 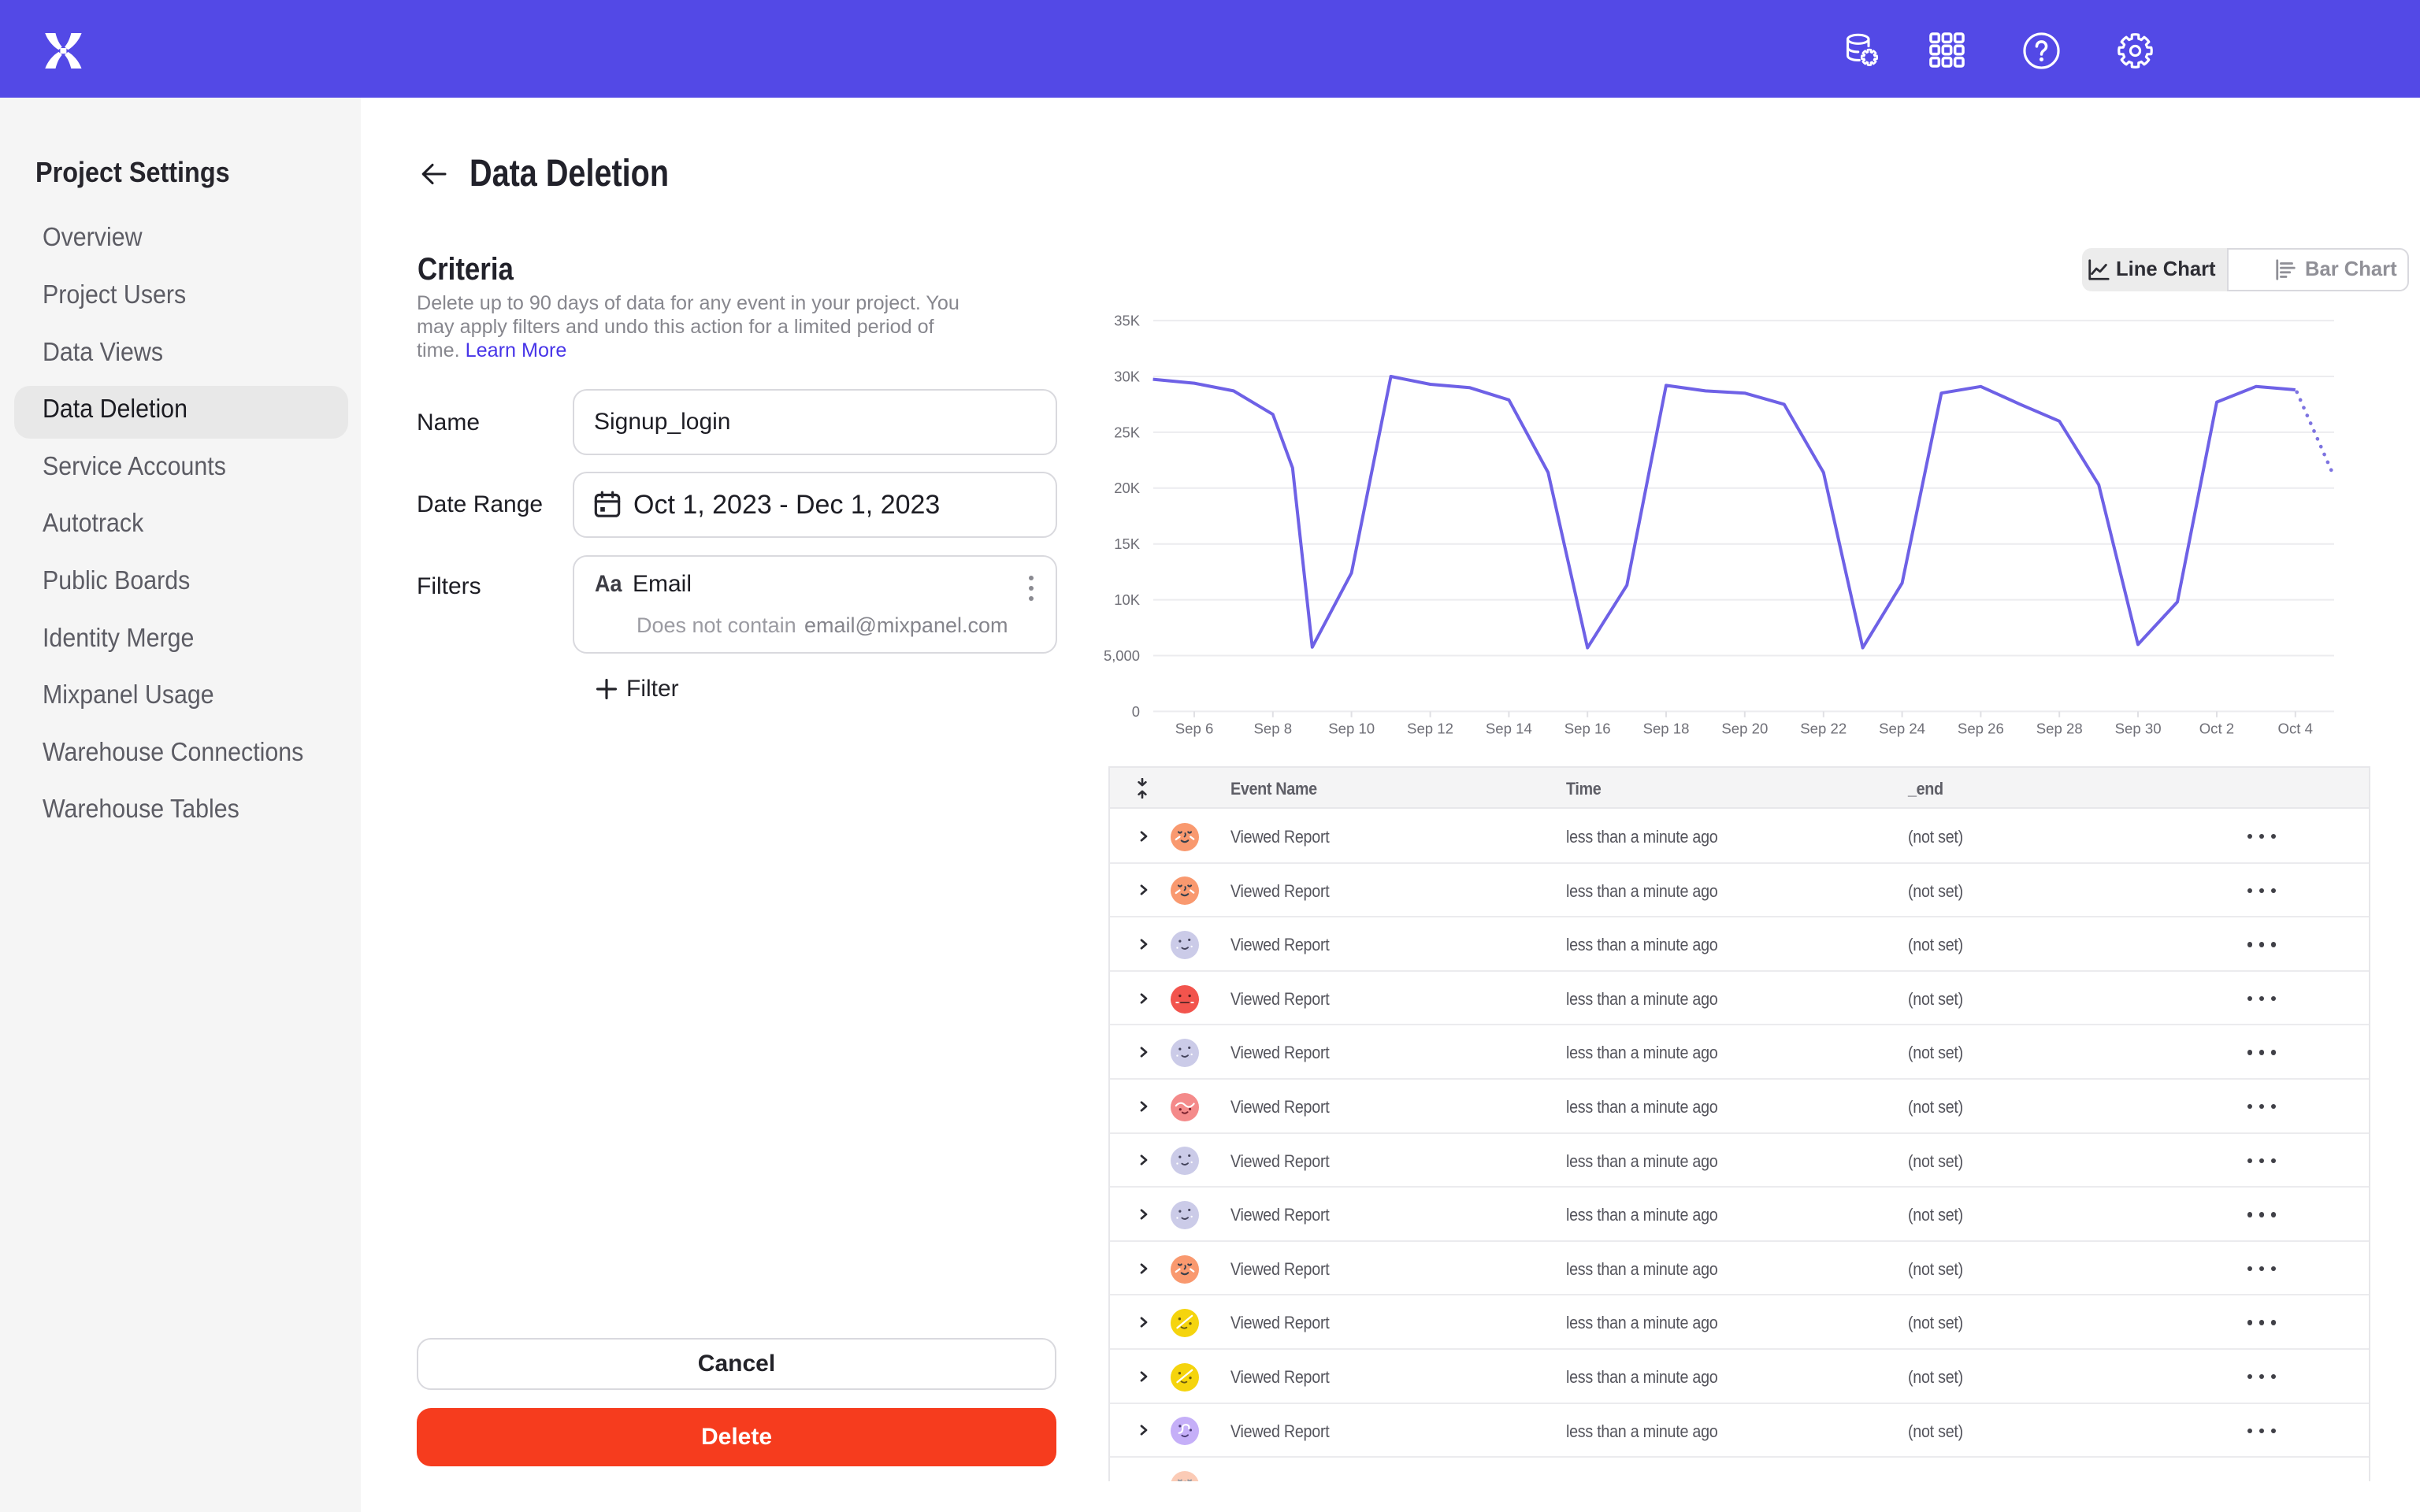 I want to click on svg-text: Sep 14, so click(x=1509, y=729).